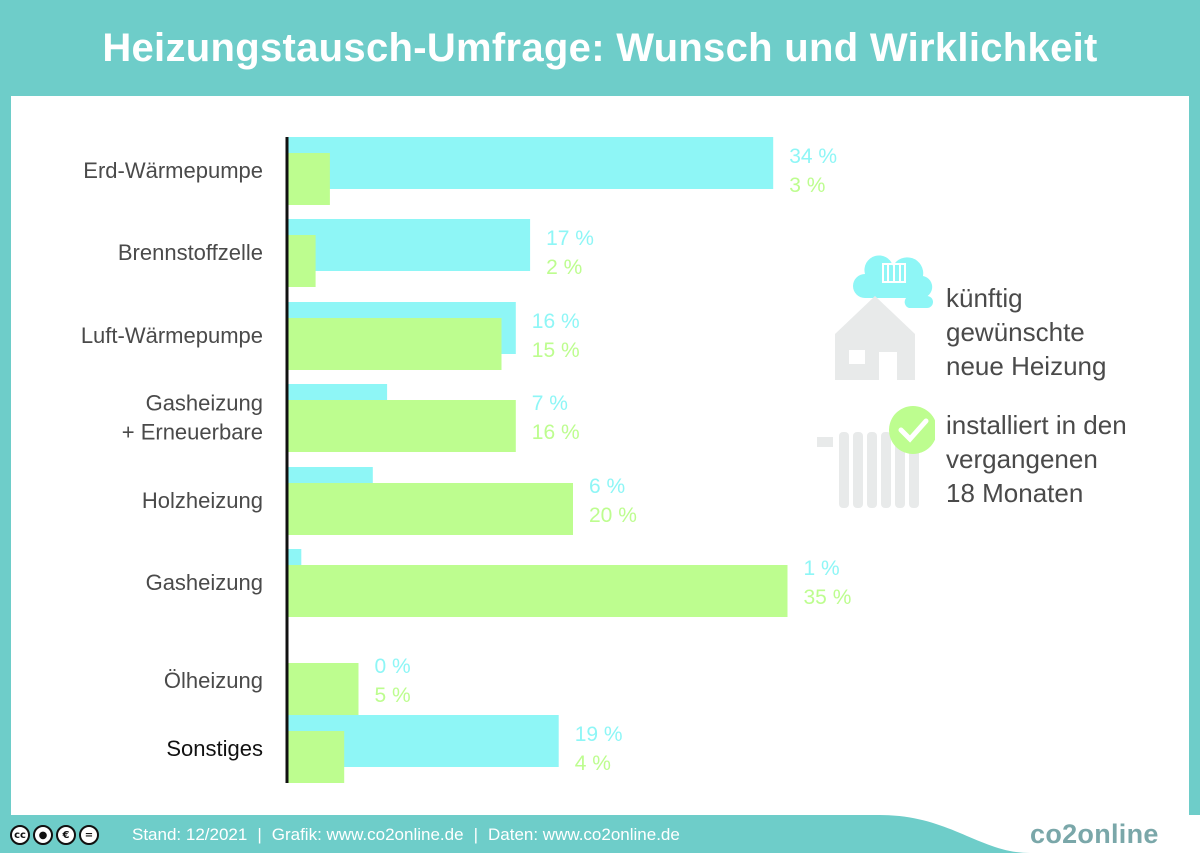 The height and width of the screenshot is (853, 1200). What do you see at coordinates (173, 170) in the screenshot?
I see `category-label: Erd-Wärmepumpe` at bounding box center [173, 170].